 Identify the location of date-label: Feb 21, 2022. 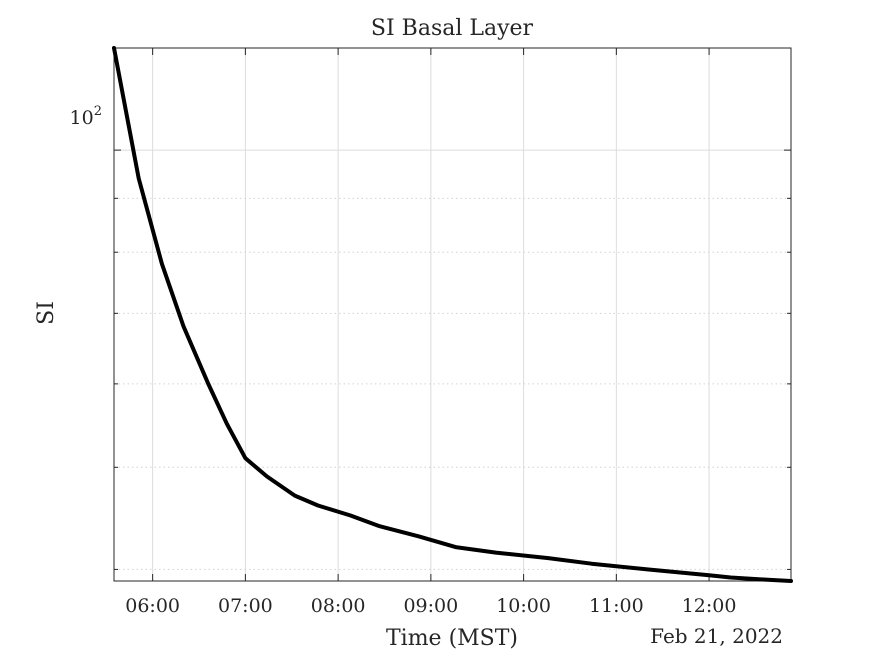
(716, 636).